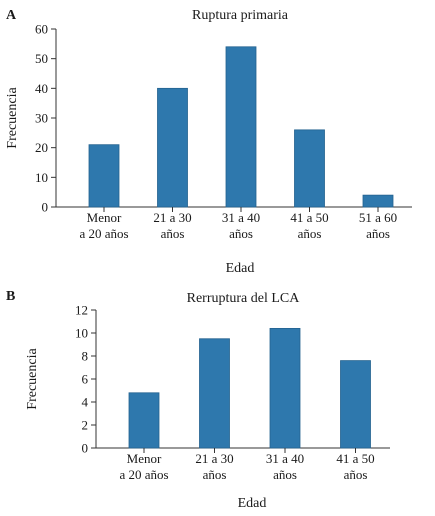 The height and width of the screenshot is (516, 435). I want to click on panel-b-x-tick-label: Menor, so click(144, 458).